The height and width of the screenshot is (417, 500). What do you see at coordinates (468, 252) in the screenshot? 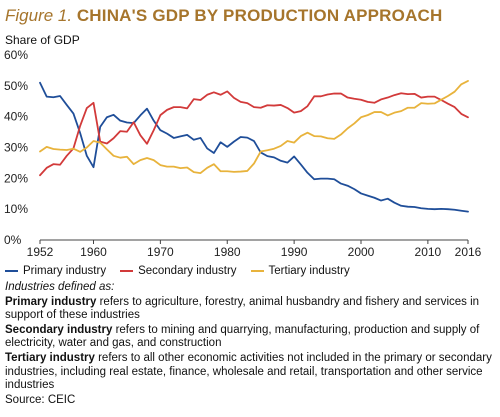
I see `x-tick-label: 2016` at bounding box center [468, 252].